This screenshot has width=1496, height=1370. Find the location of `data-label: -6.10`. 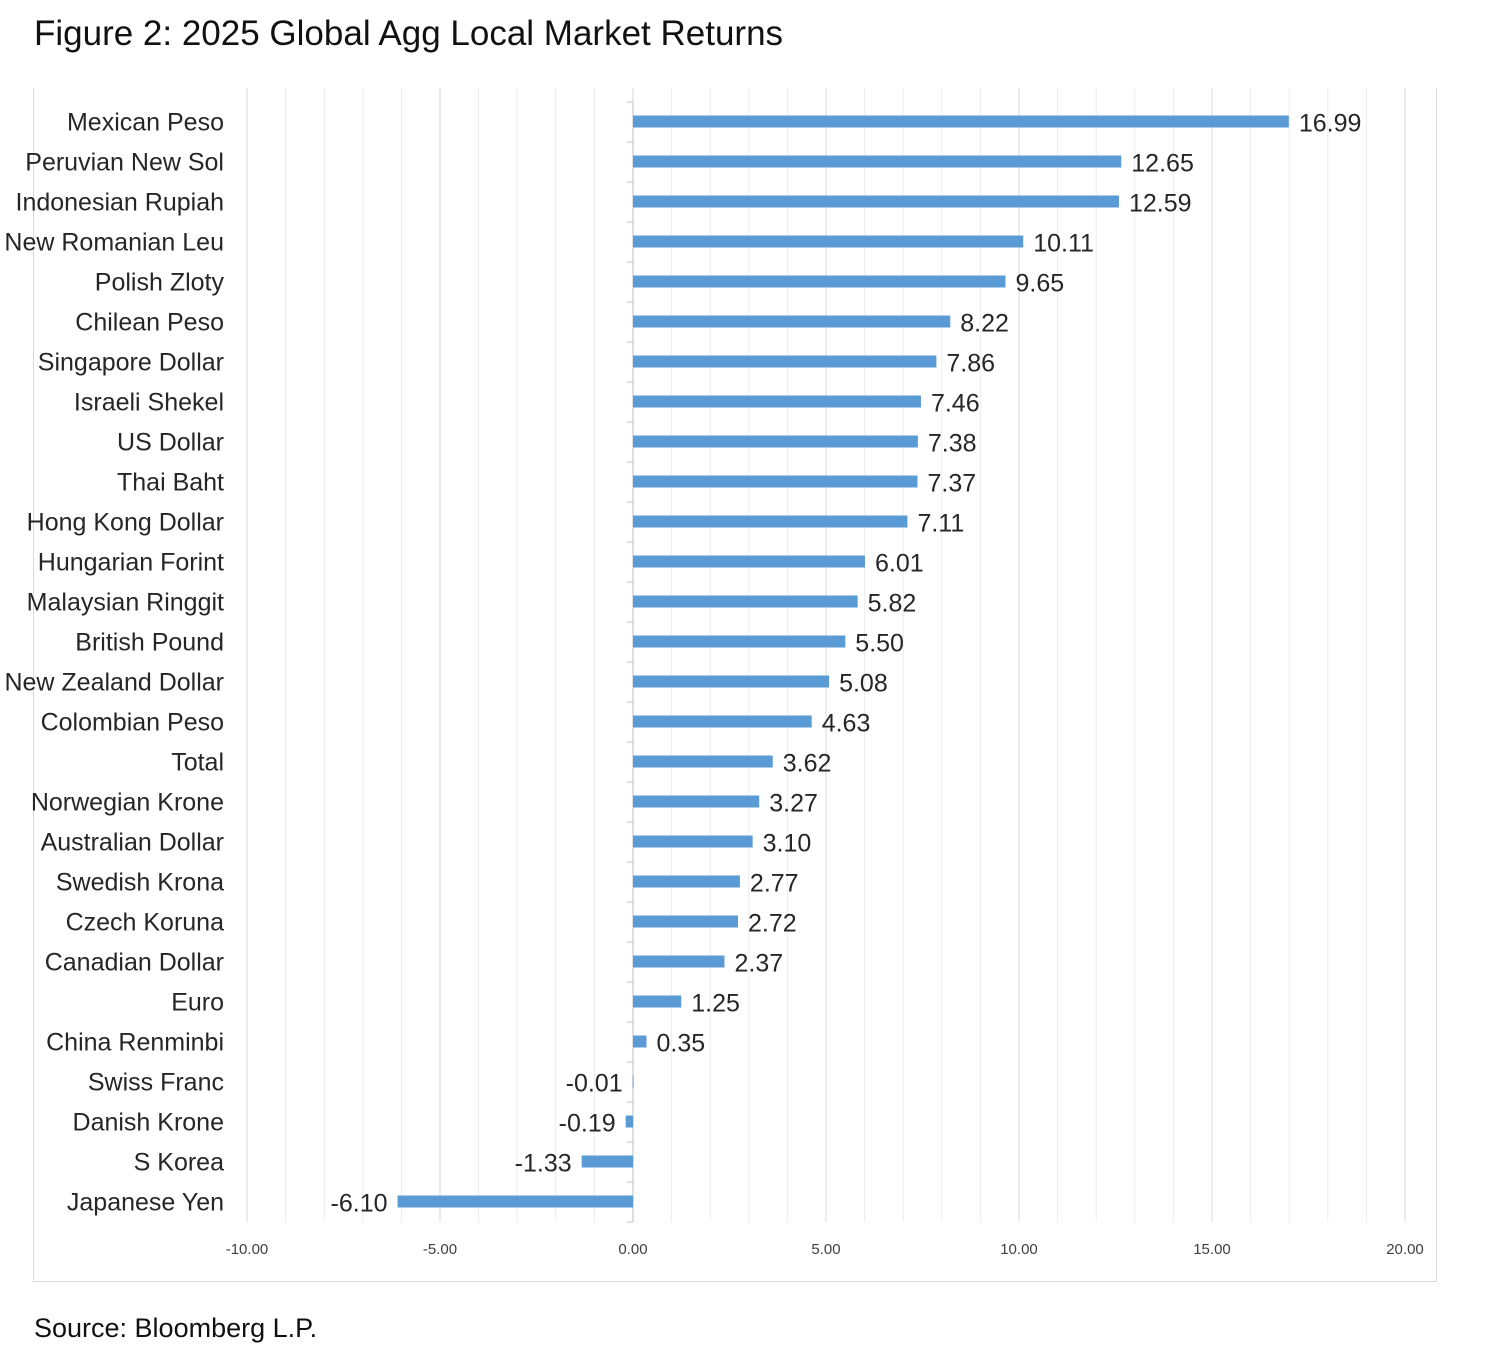

data-label: -6.10 is located at coordinates (359, 1204).